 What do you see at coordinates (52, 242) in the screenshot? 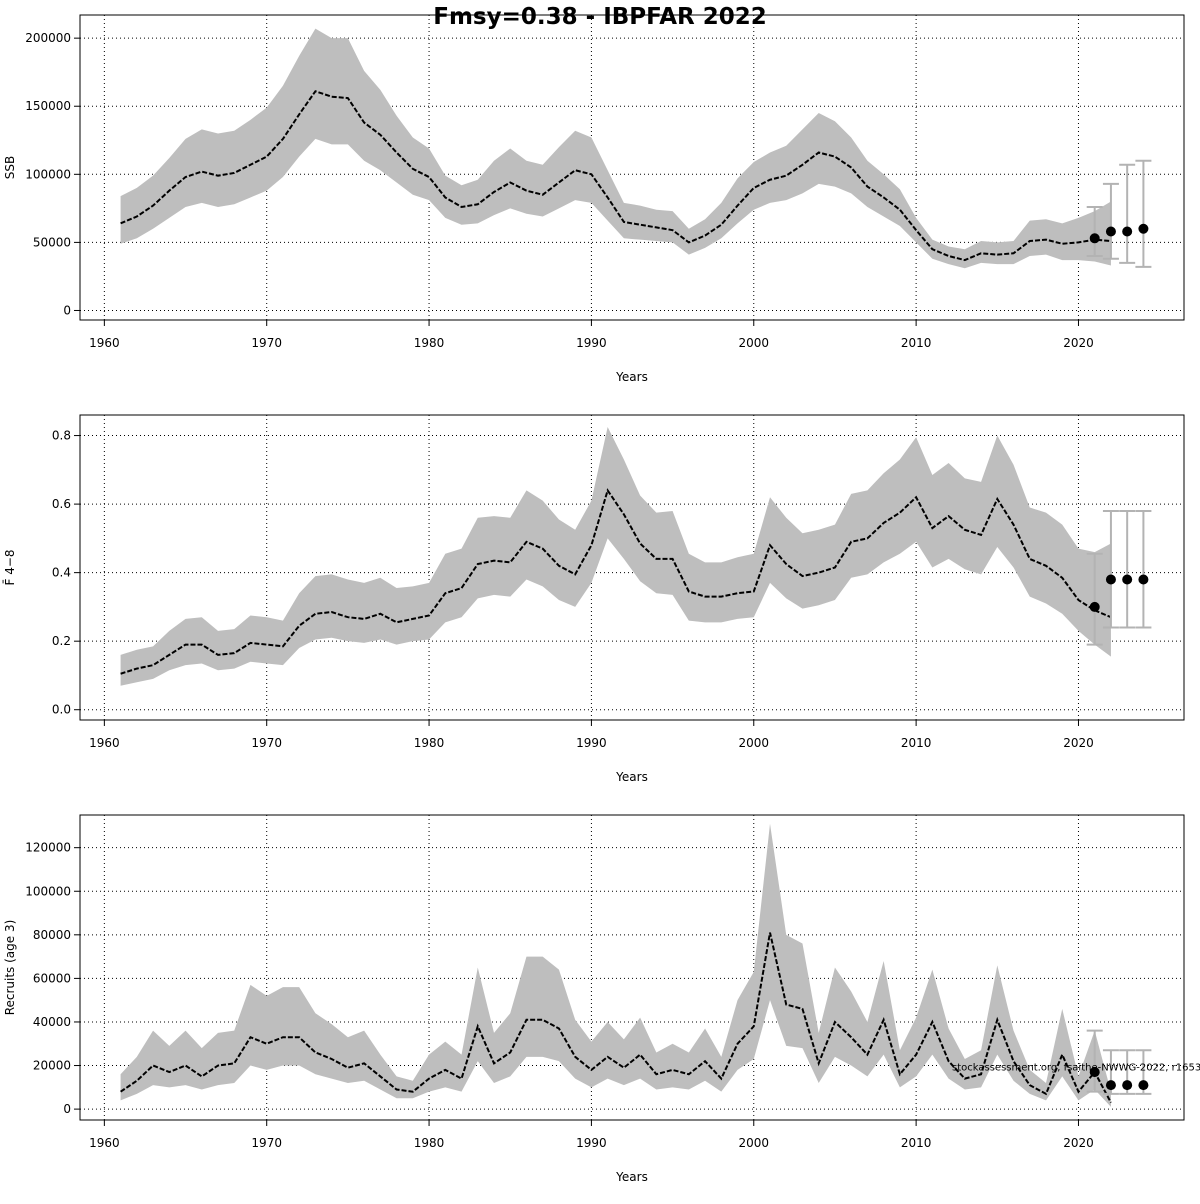
I see `y-tick-label: 50000` at bounding box center [52, 242].